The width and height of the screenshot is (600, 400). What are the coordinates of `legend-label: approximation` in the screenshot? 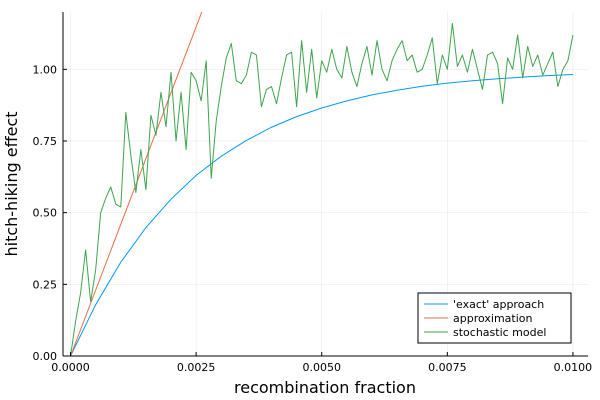 It's located at (492, 318).